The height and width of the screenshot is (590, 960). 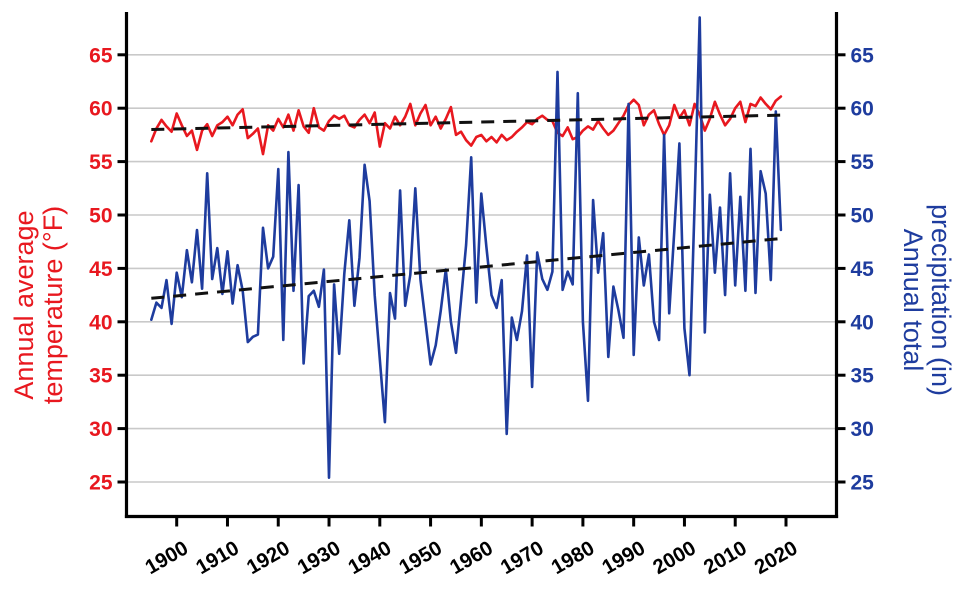 What do you see at coordinates (100, 429) in the screenshot?
I see `left-tick-label: 30` at bounding box center [100, 429].